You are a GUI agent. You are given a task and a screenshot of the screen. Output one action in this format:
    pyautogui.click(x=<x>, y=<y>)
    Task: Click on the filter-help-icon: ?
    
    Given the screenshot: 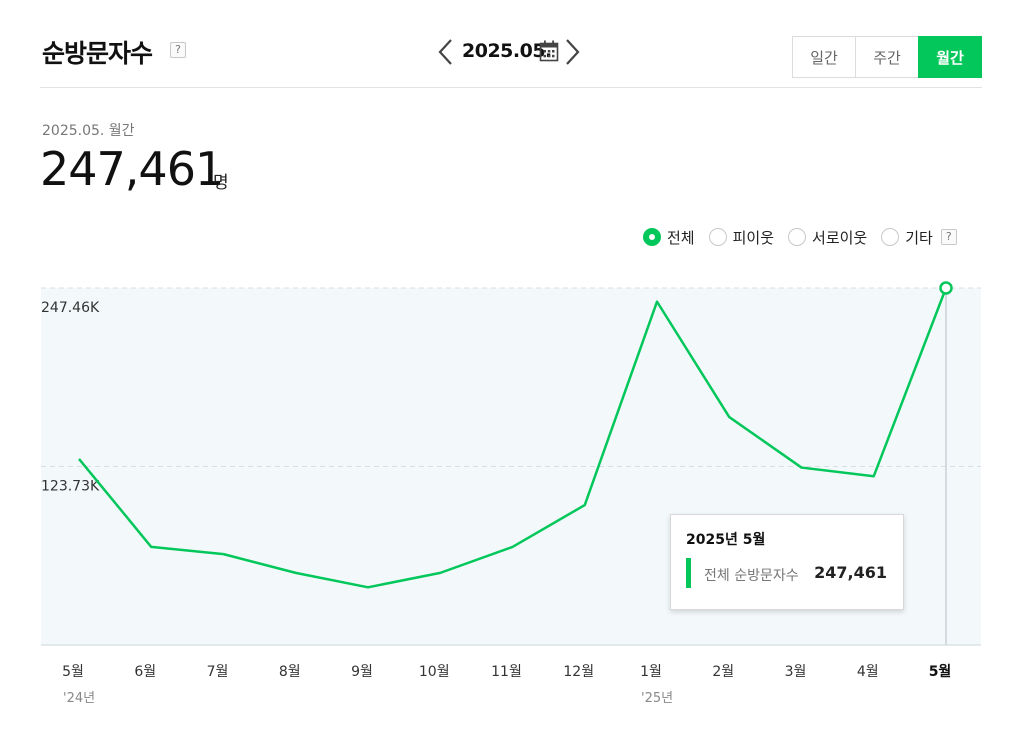 What is the action you would take?
    pyautogui.click(x=948, y=237)
    